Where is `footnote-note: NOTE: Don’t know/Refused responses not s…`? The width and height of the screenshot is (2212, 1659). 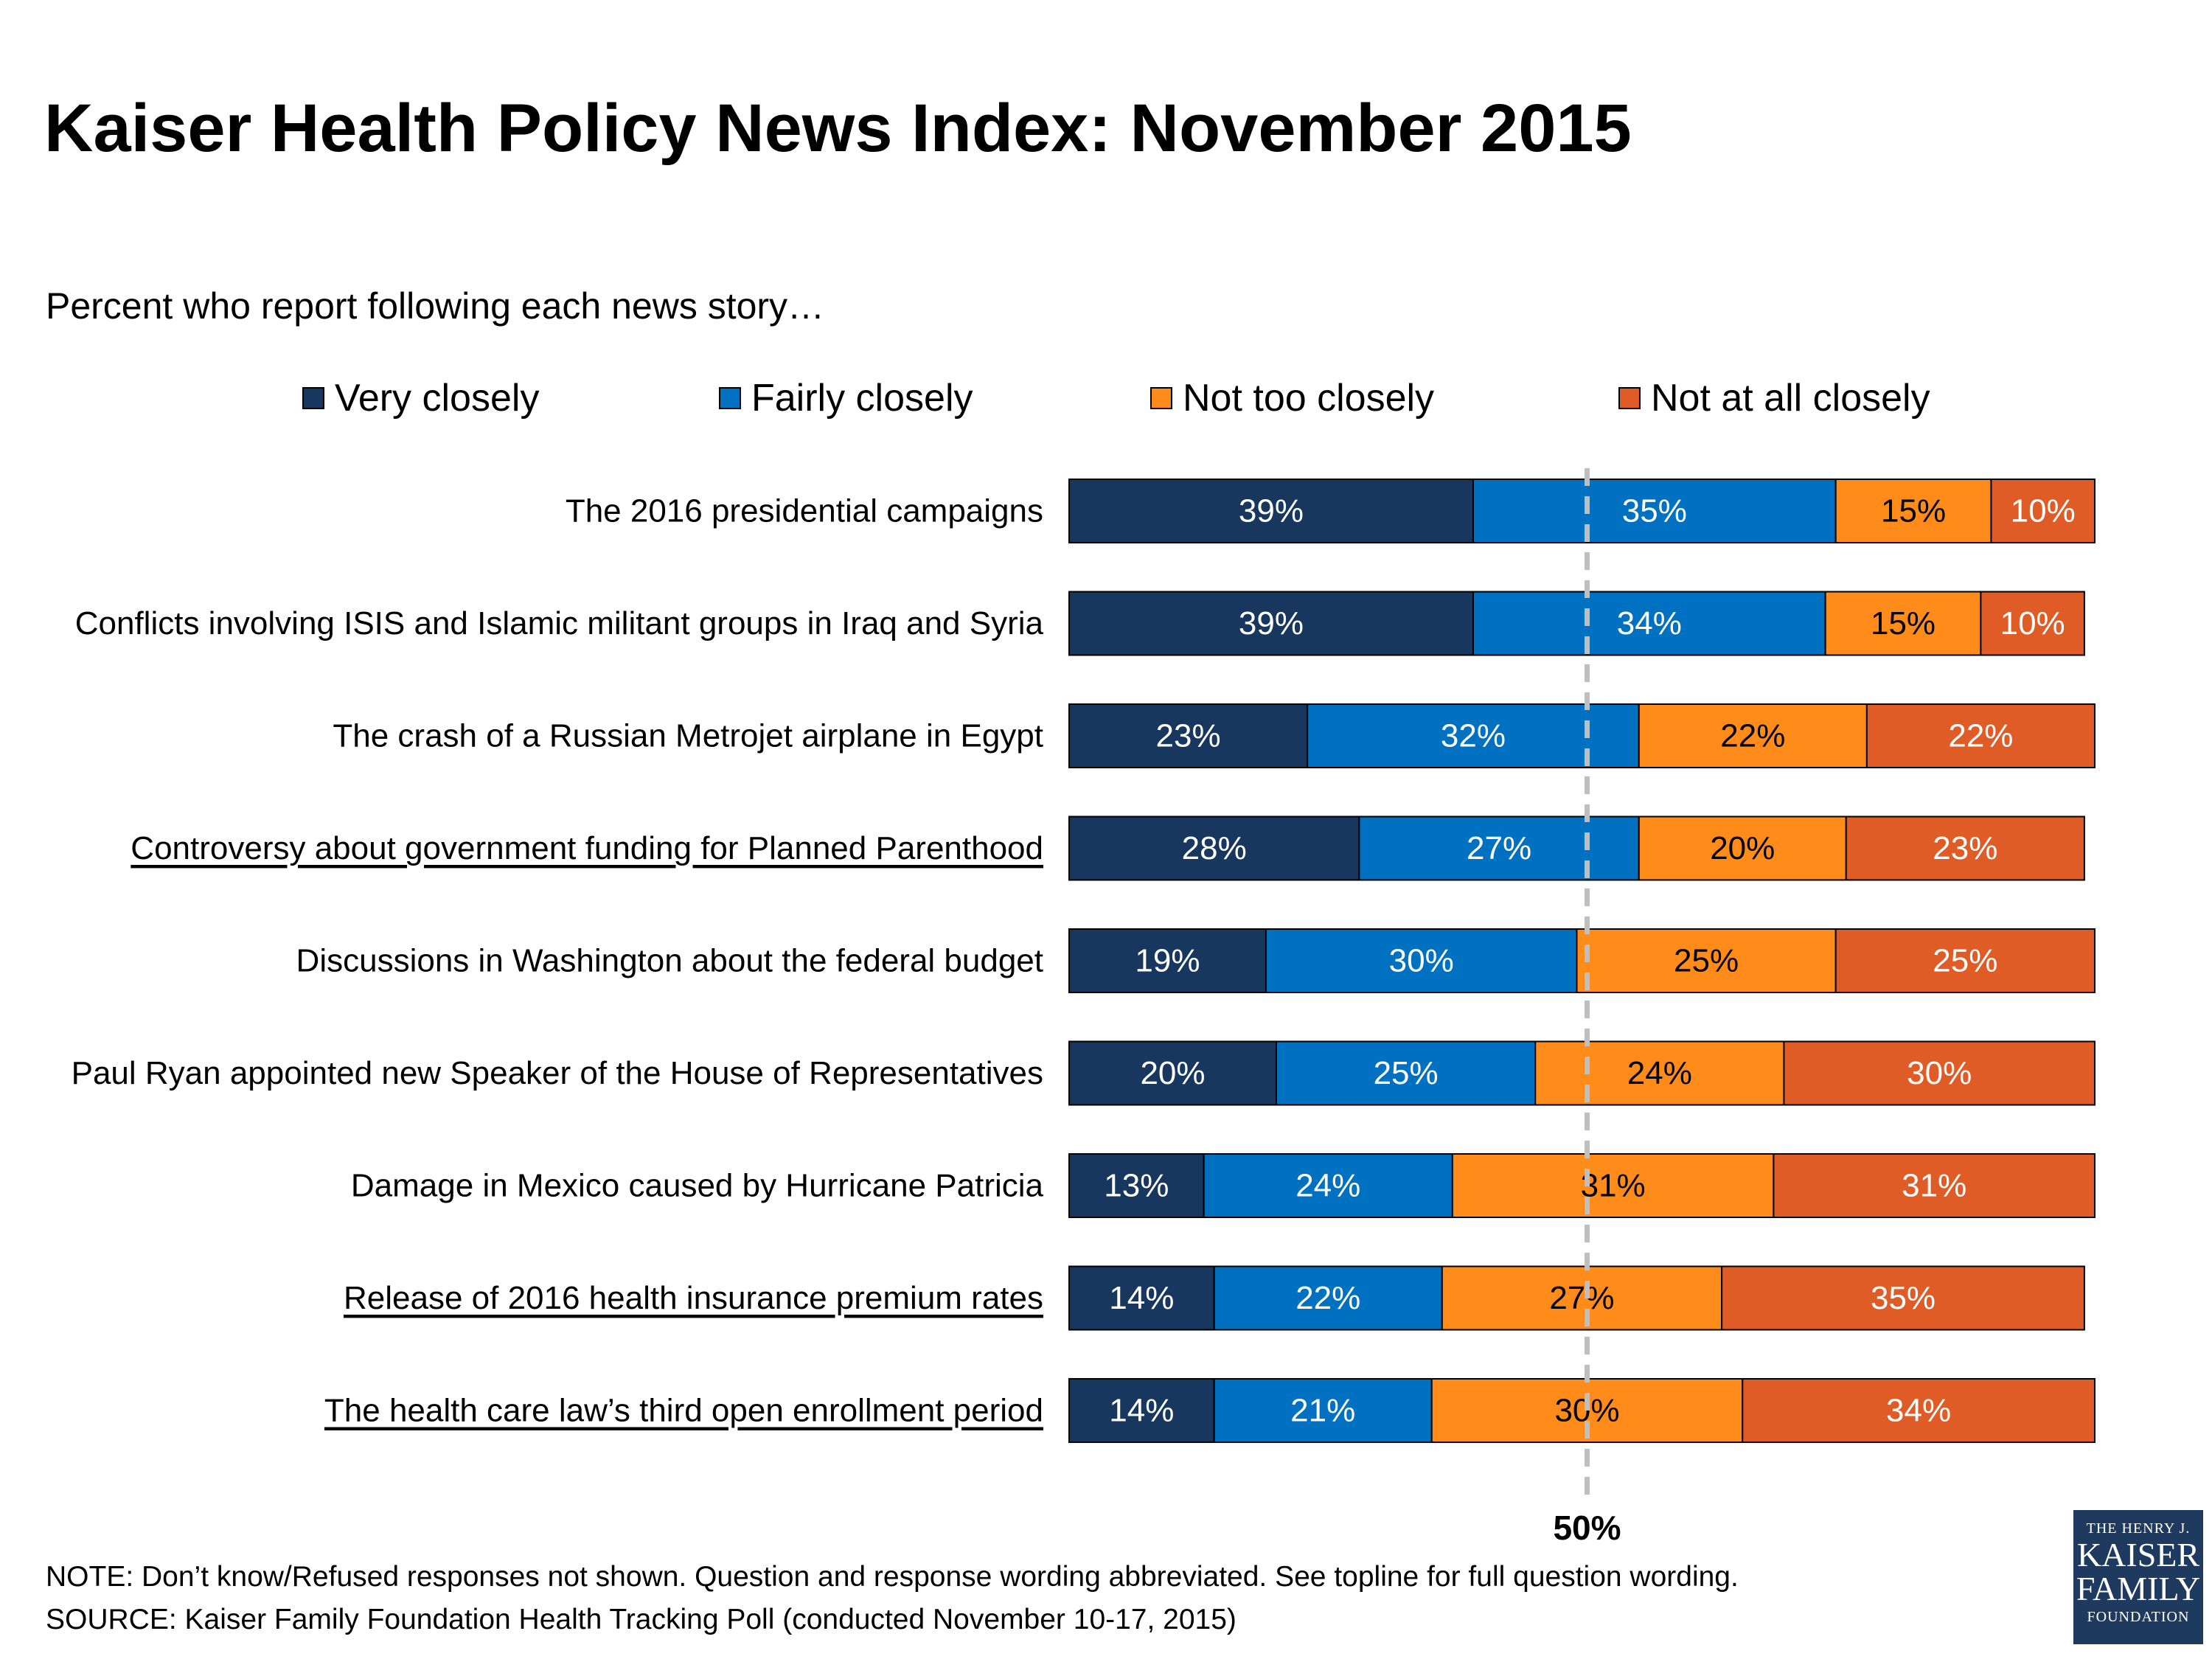
footnote-note: NOTE: Don’t know/Refused responses not s… is located at coordinates (892, 1577).